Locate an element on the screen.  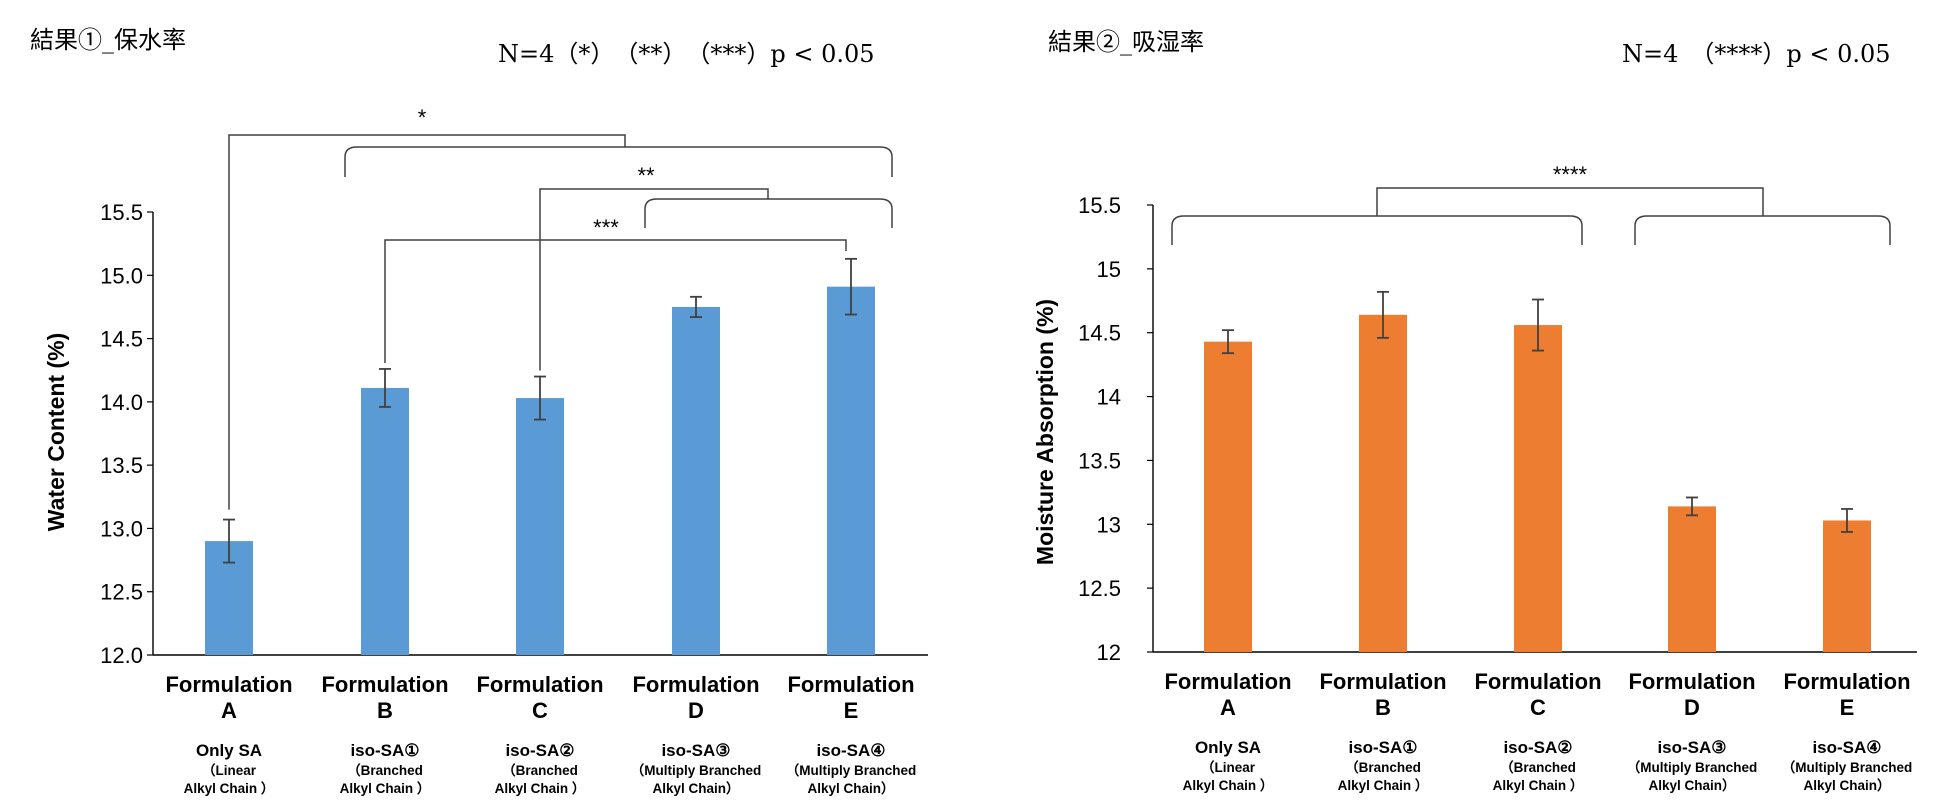
left-significance-note: N=4（*） （**） （***）p < 0.05 is located at coordinates (686, 54).